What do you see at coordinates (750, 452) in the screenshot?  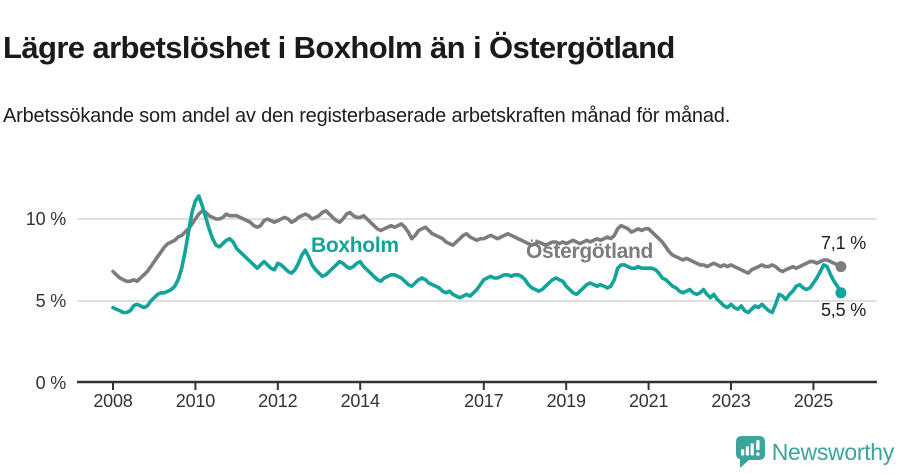 I see `newsworthy-speech-bubble-chart-icon` at bounding box center [750, 452].